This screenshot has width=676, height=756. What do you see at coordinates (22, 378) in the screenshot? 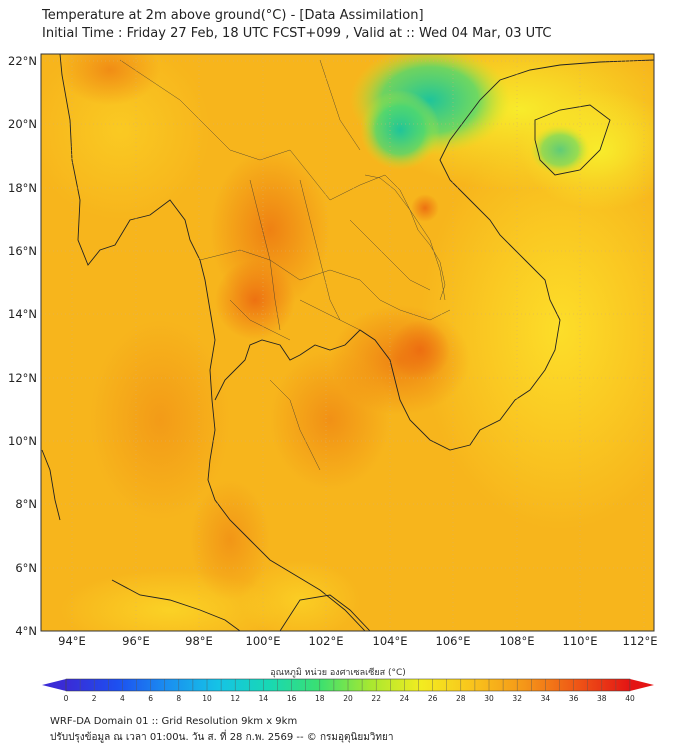
I see `lat-label: 12°N` at bounding box center [22, 378].